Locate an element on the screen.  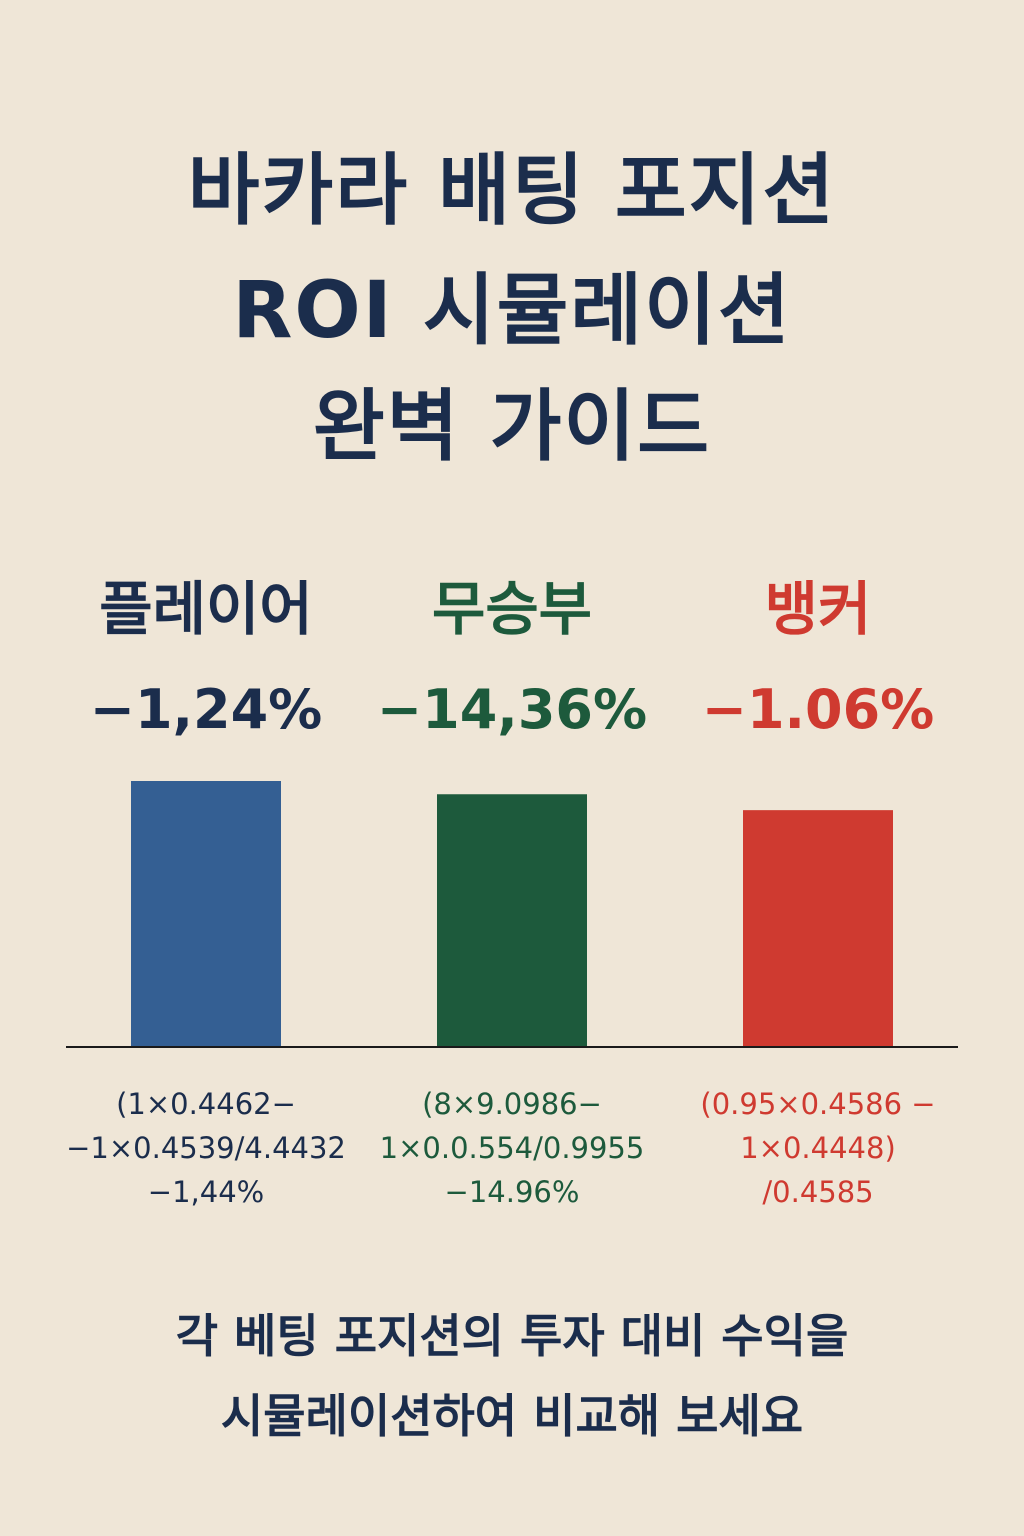
formula-banker: (0.95×0.4586 − 1×0.4448) /0.4585 is located at coordinates (818, 1148).